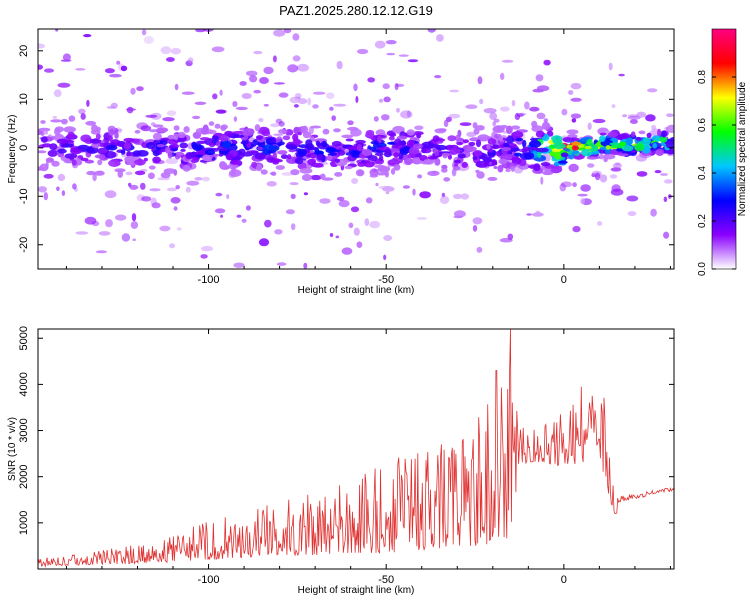  I want to click on colorbar-ramp, so click(724, 149).